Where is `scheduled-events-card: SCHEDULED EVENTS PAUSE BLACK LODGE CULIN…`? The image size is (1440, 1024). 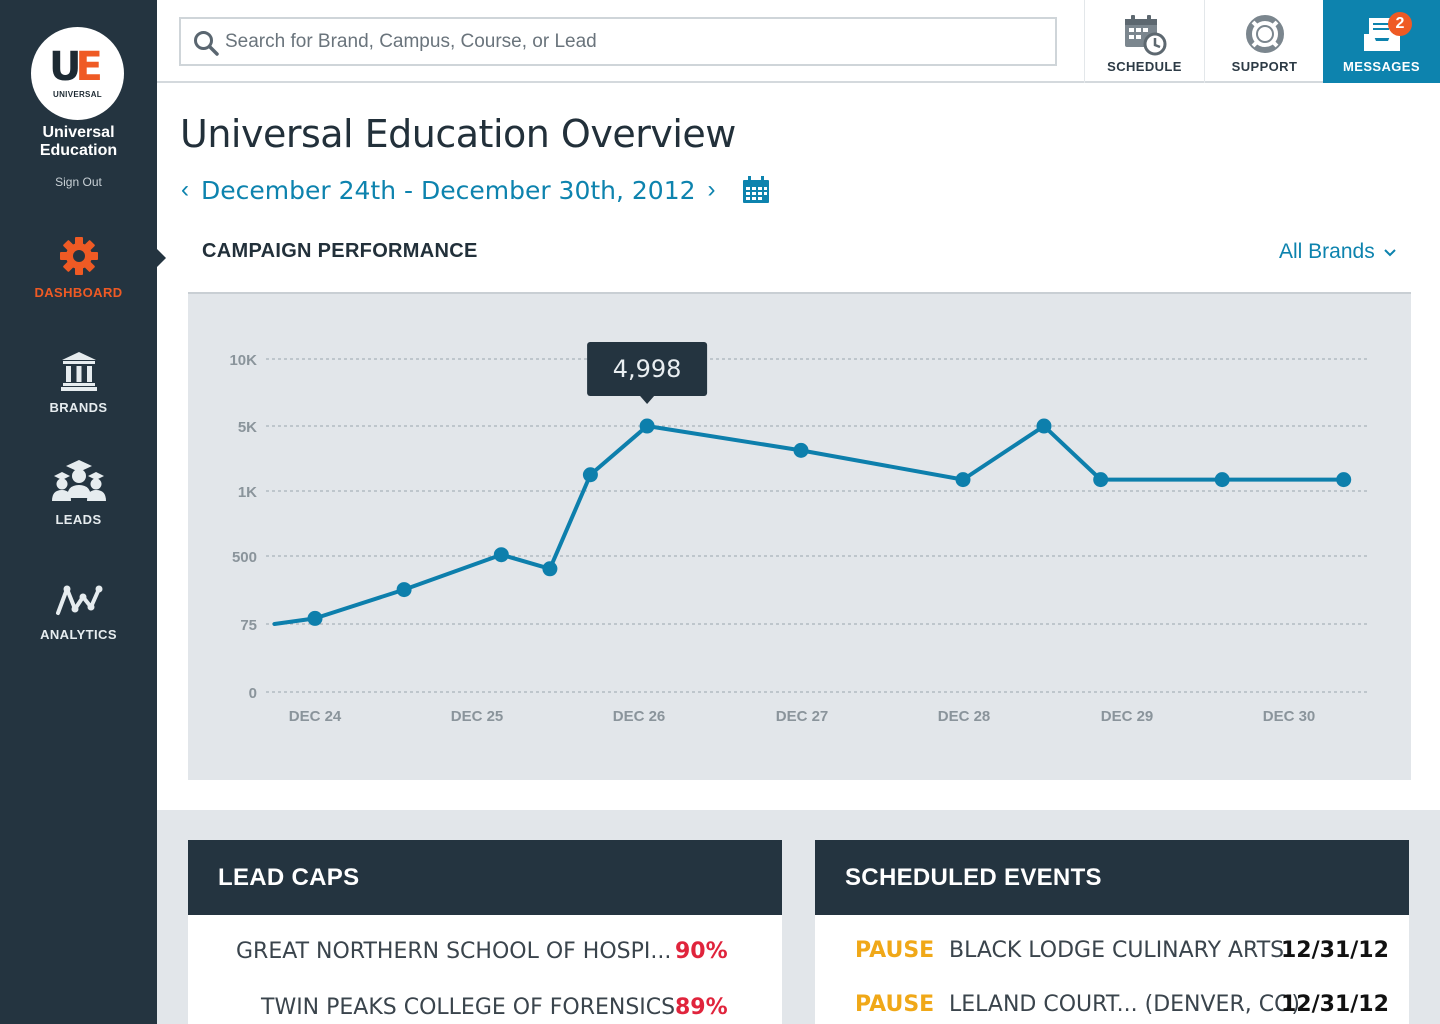 scheduled-events-card: SCHEDULED EVENTS PAUSE BLACK LODGE CULIN… is located at coordinates (1112, 932).